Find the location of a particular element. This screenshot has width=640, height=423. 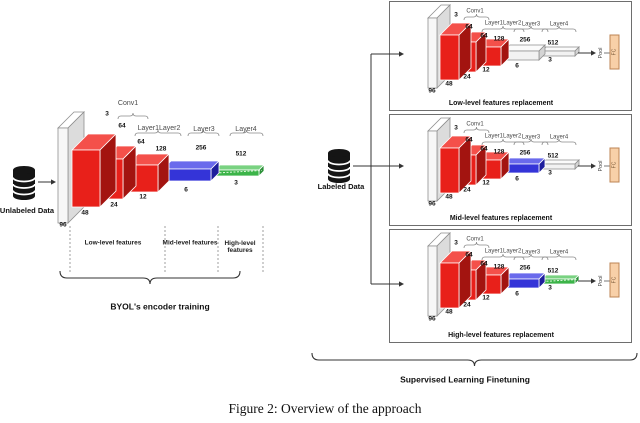

finetuning-brace is located at coordinates (474, 359).